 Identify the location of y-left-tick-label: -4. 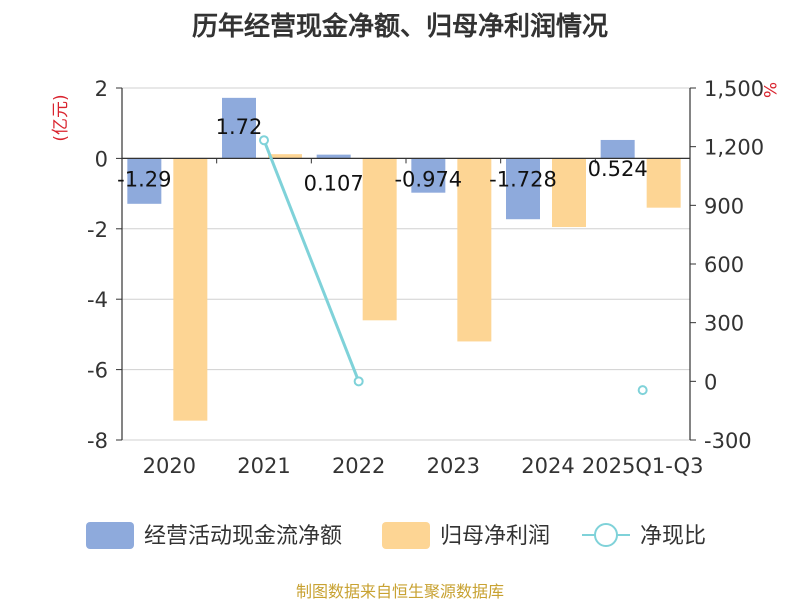
(97, 300).